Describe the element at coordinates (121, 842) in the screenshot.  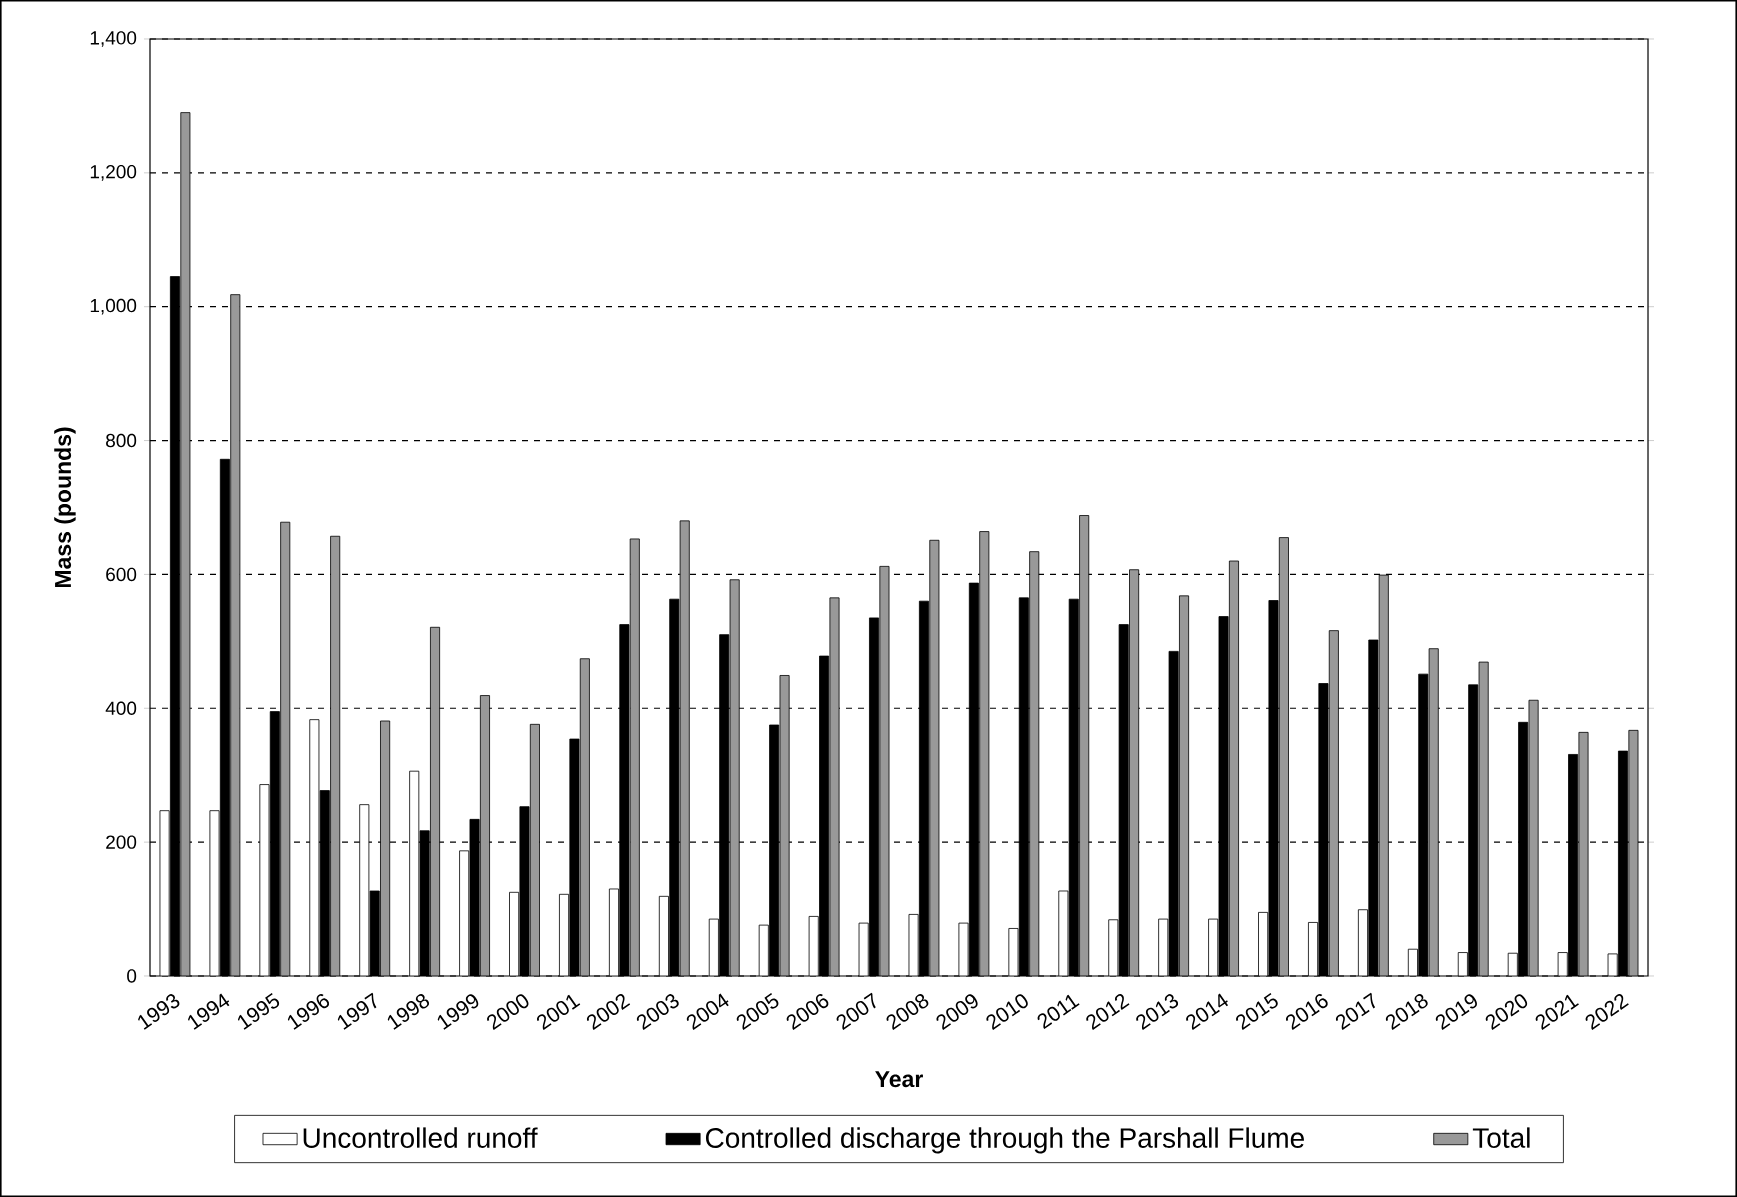
I see `y-tick-label: 200` at that location.